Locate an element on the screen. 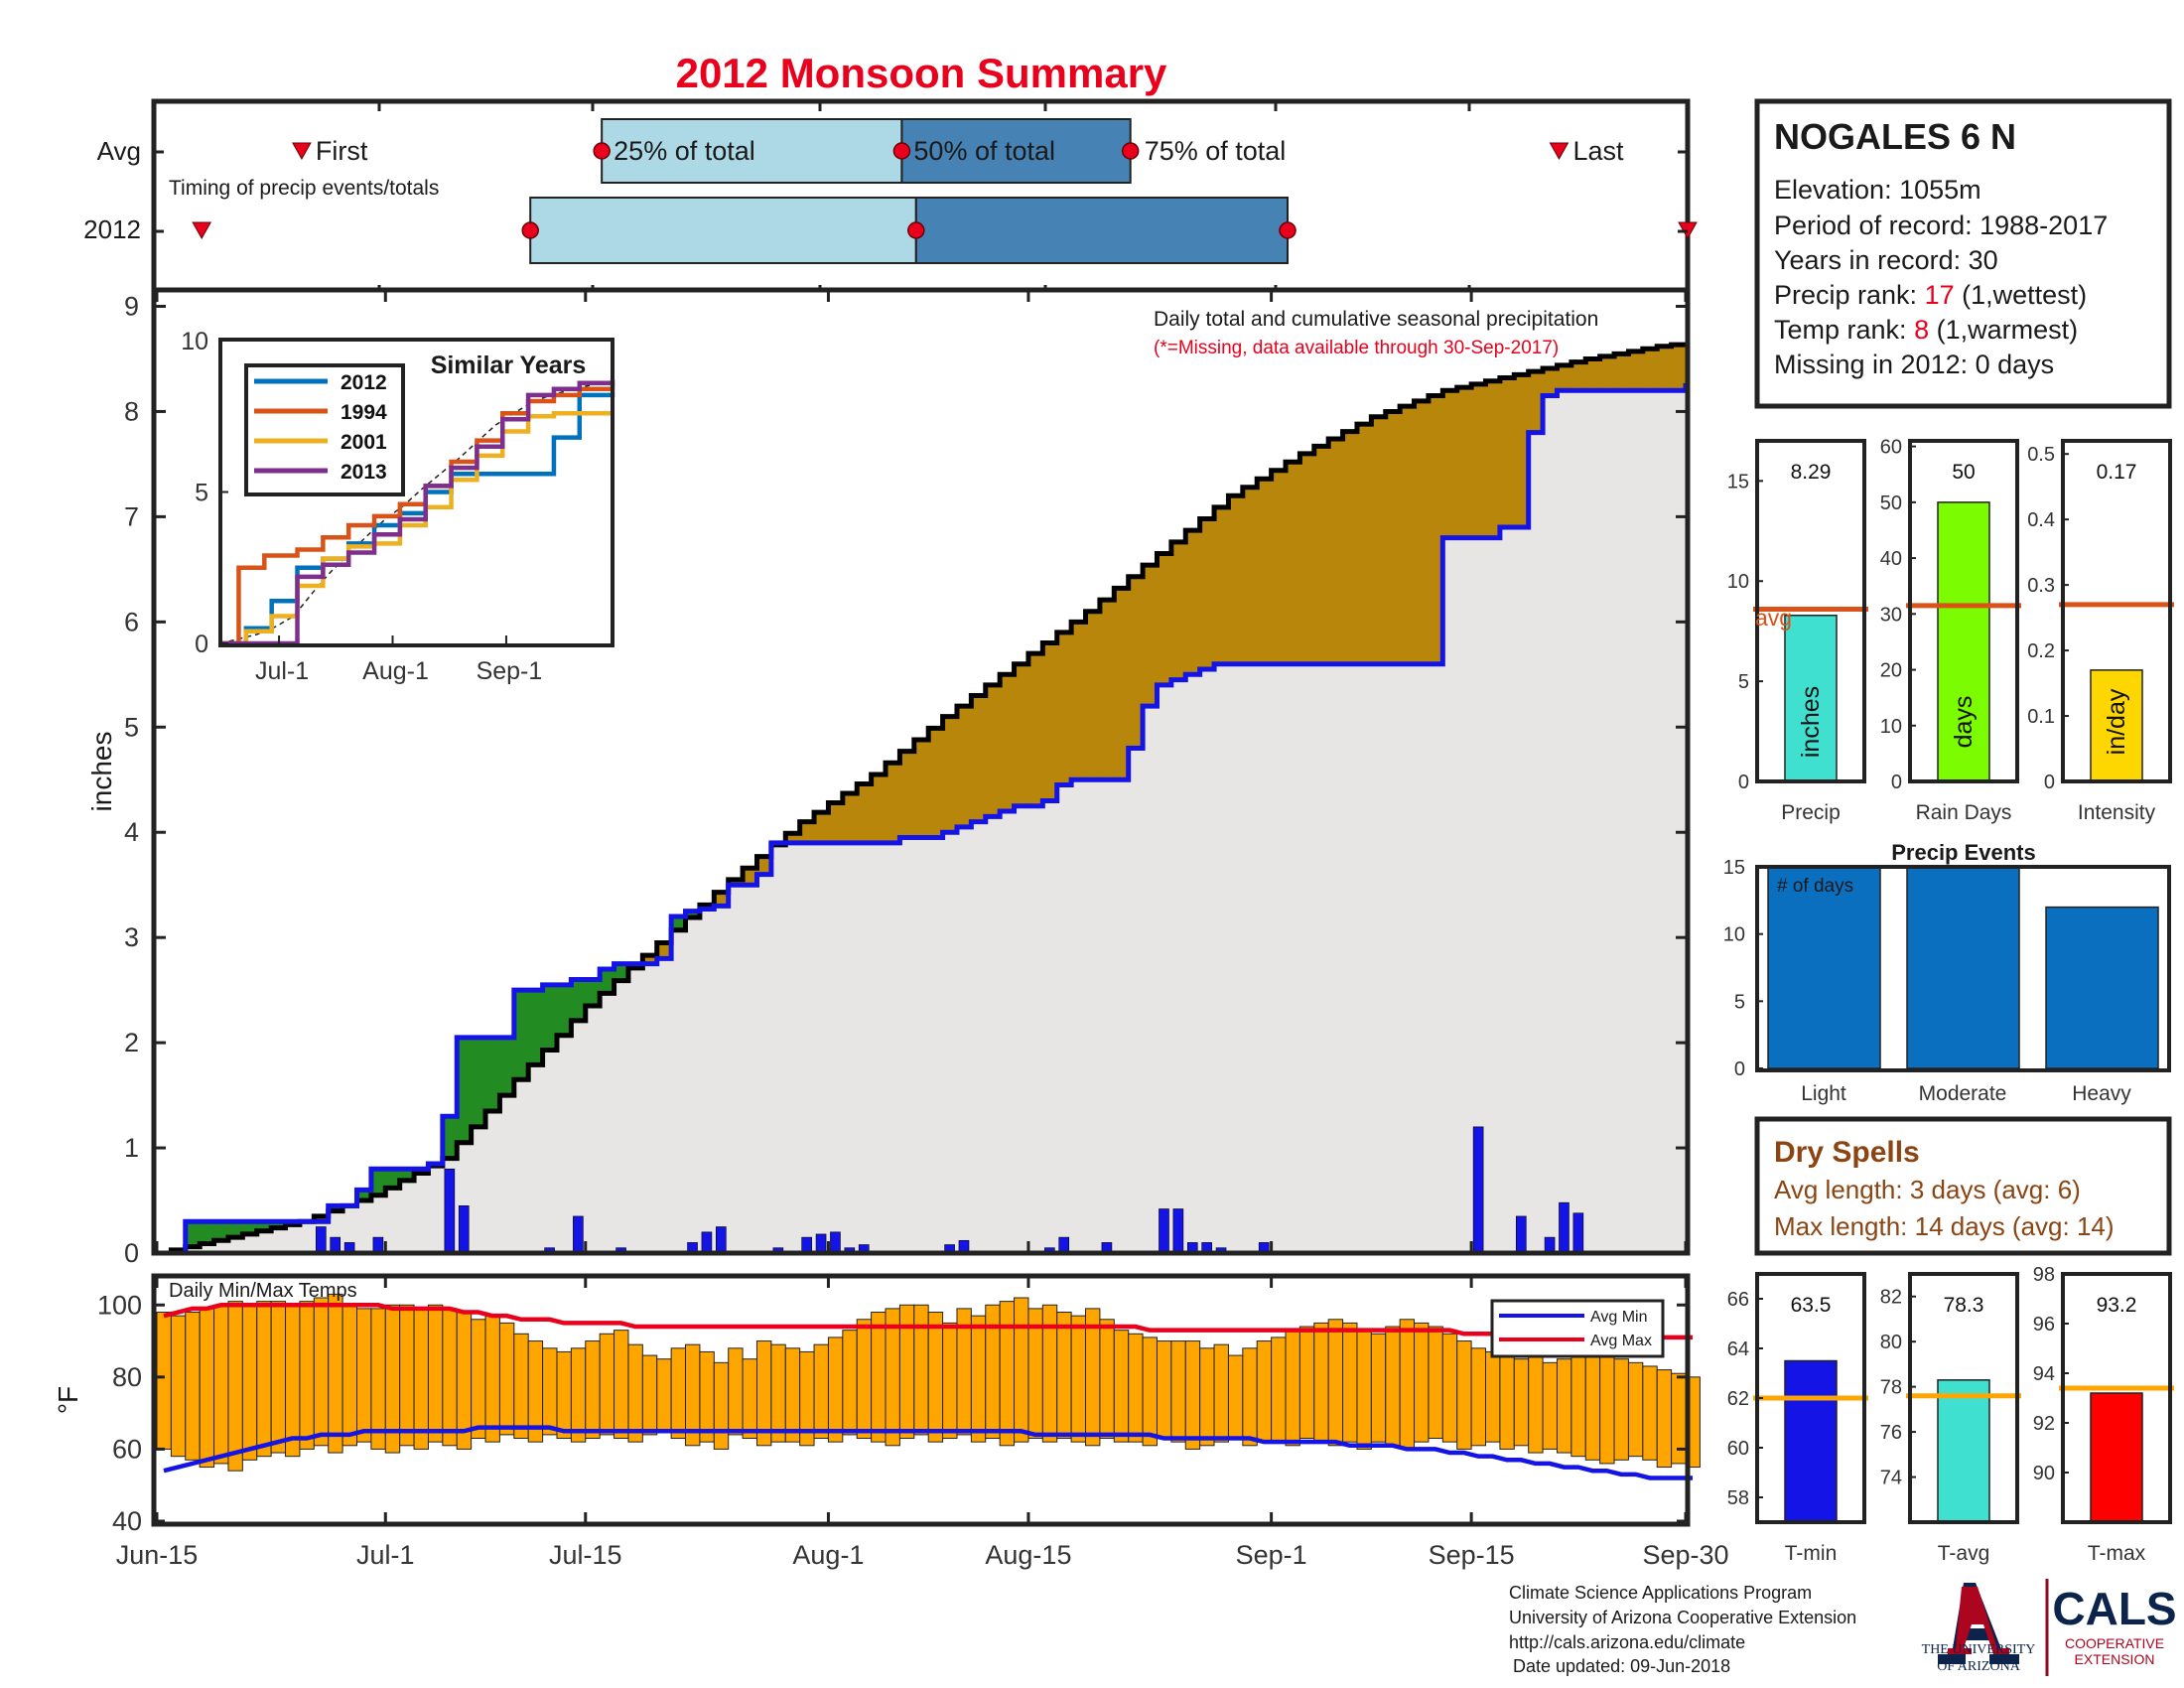 The width and height of the screenshot is (2184, 1688). stat-panel-precip_panel: 0 5 10 15 8.29 Precip inches is located at coordinates (1797, 631).